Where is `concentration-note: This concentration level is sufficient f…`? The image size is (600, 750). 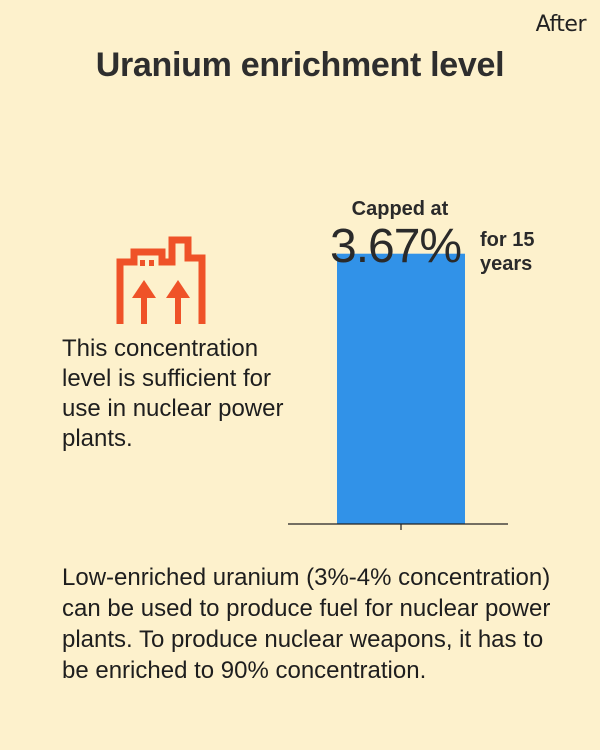 concentration-note: This concentration level is sufficient f… is located at coordinates (173, 393).